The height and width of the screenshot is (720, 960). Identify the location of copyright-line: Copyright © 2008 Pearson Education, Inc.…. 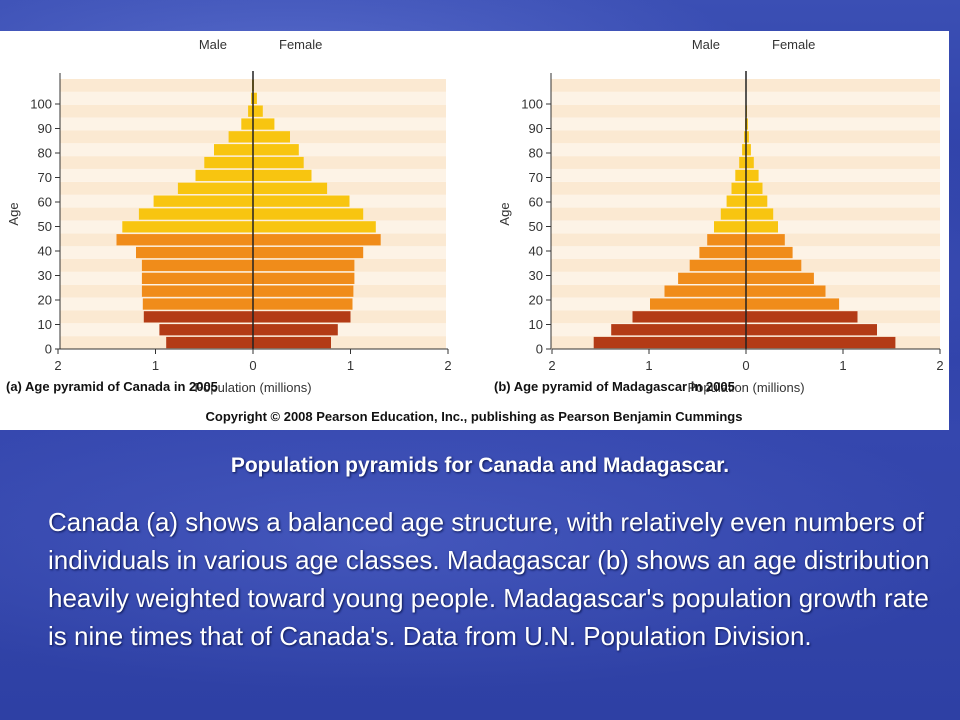
(474, 416).